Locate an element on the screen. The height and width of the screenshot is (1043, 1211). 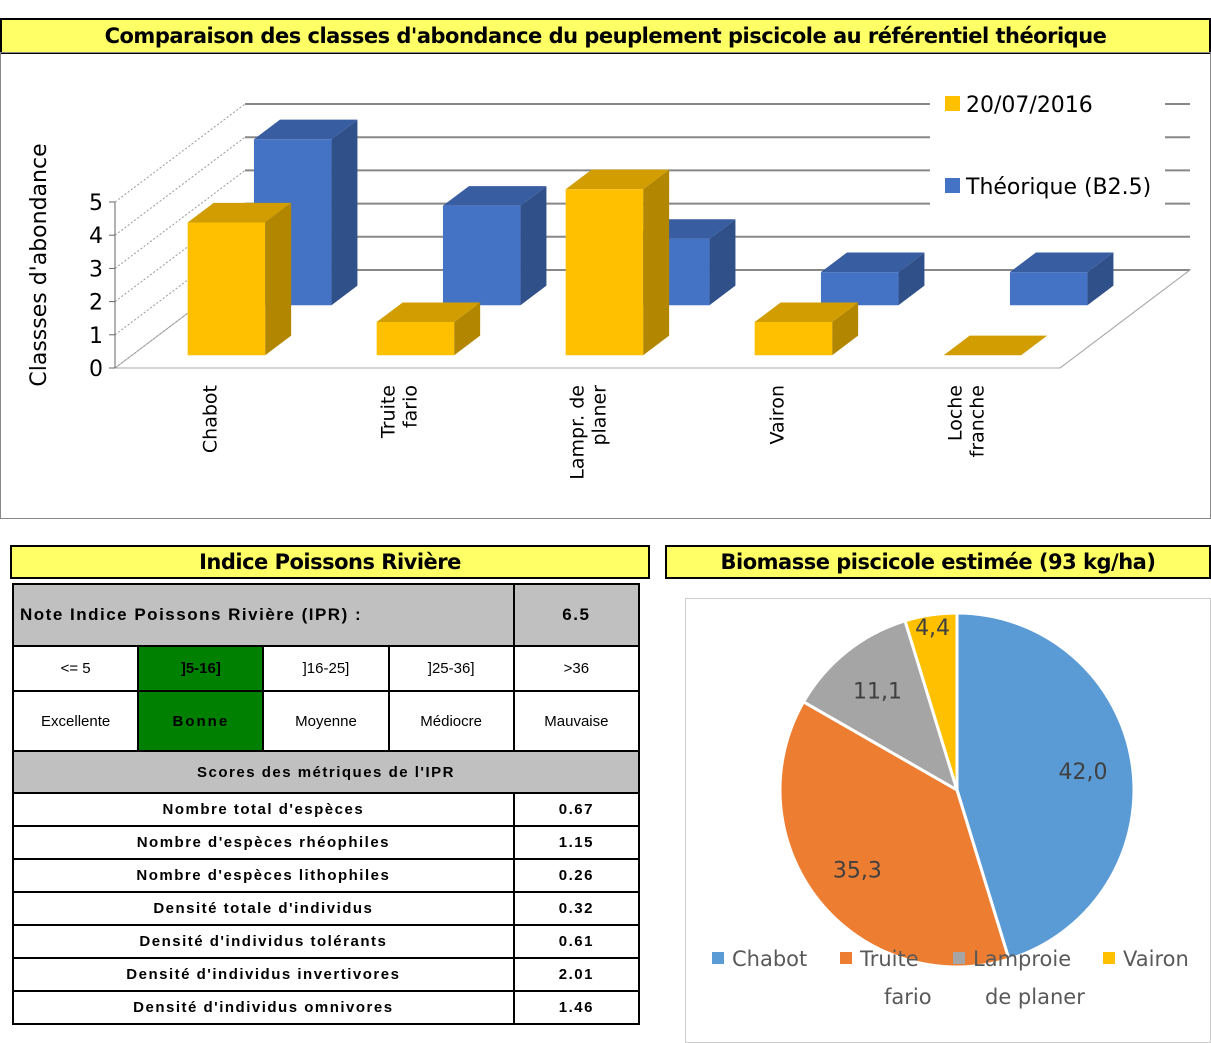
metric-value: 0.32 is located at coordinates (576, 908).